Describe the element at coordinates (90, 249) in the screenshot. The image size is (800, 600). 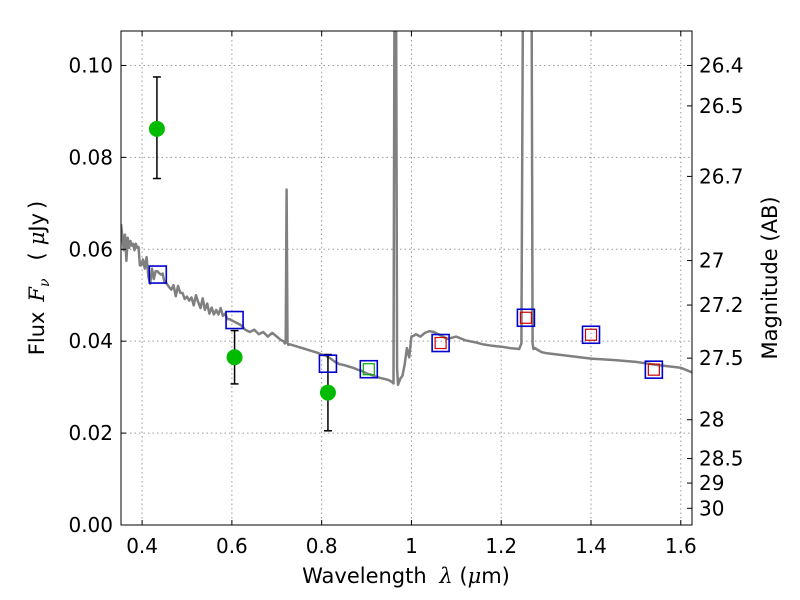
I see `y-tick-label-3: 0.06` at that location.